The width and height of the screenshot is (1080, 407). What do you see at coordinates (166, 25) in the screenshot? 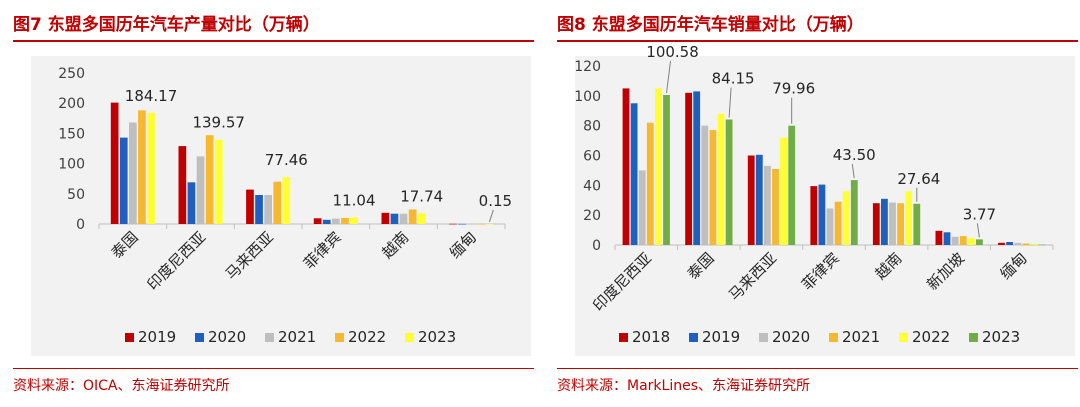
I see `production-chart-title: 图7 东盟多国历年汽车产量对比（万辆）` at bounding box center [166, 25].